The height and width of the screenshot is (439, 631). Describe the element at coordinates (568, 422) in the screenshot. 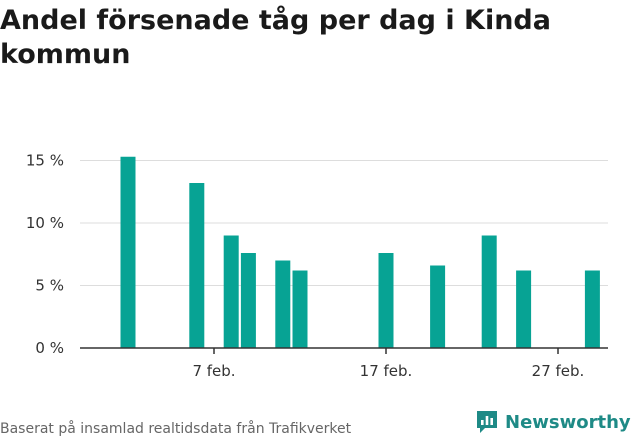

I see `brand-name: Newsworthy` at that location.